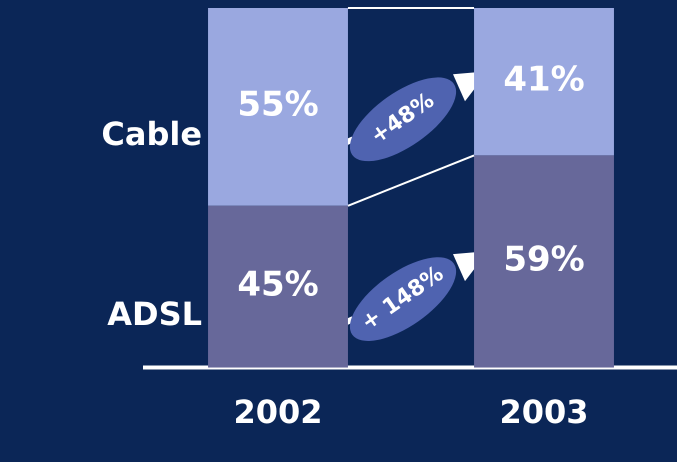 This screenshot has height=462, width=677. What do you see at coordinates (278, 284) in the screenshot?
I see `data-label: 45%` at bounding box center [278, 284].